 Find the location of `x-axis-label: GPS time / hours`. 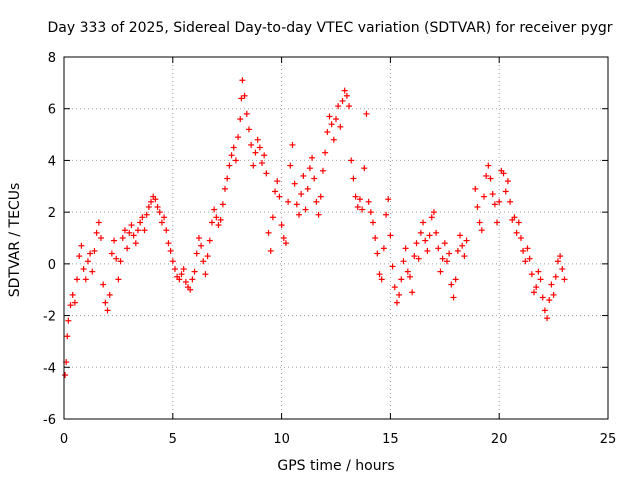

x-axis-label: GPS time / hours is located at coordinates (335, 466).